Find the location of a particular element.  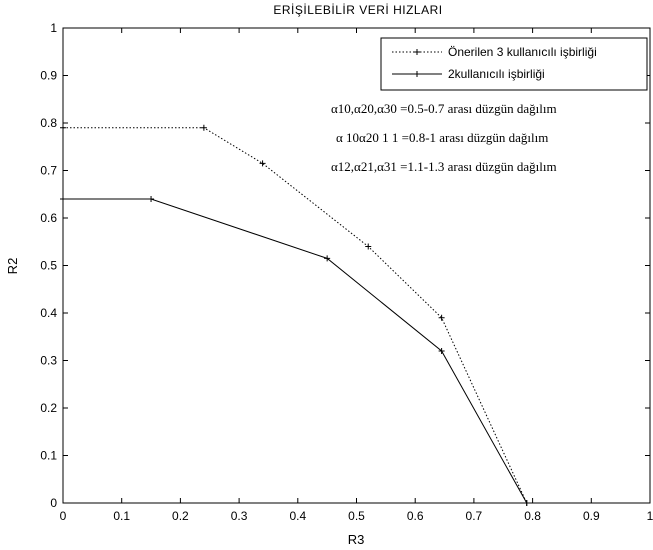

y-axis-label: R2 is located at coordinates (12, 266).